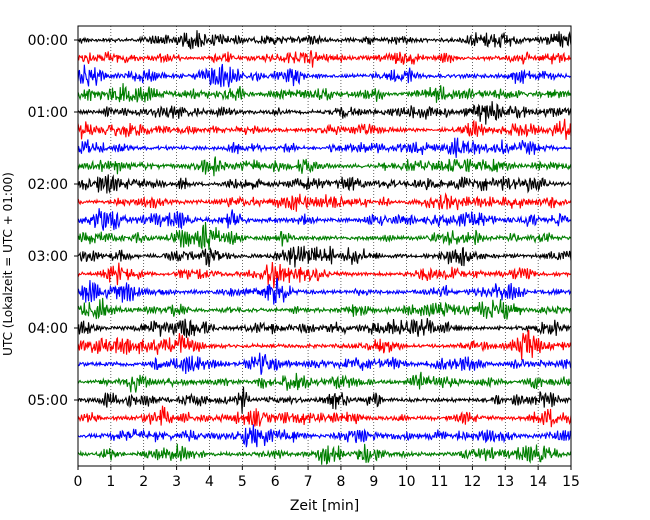 The image size is (650, 520). Describe the element at coordinates (8, 264) in the screenshot. I see `y-axis-label: UTC (Lokalzeit = UTC + 01:00)` at that location.